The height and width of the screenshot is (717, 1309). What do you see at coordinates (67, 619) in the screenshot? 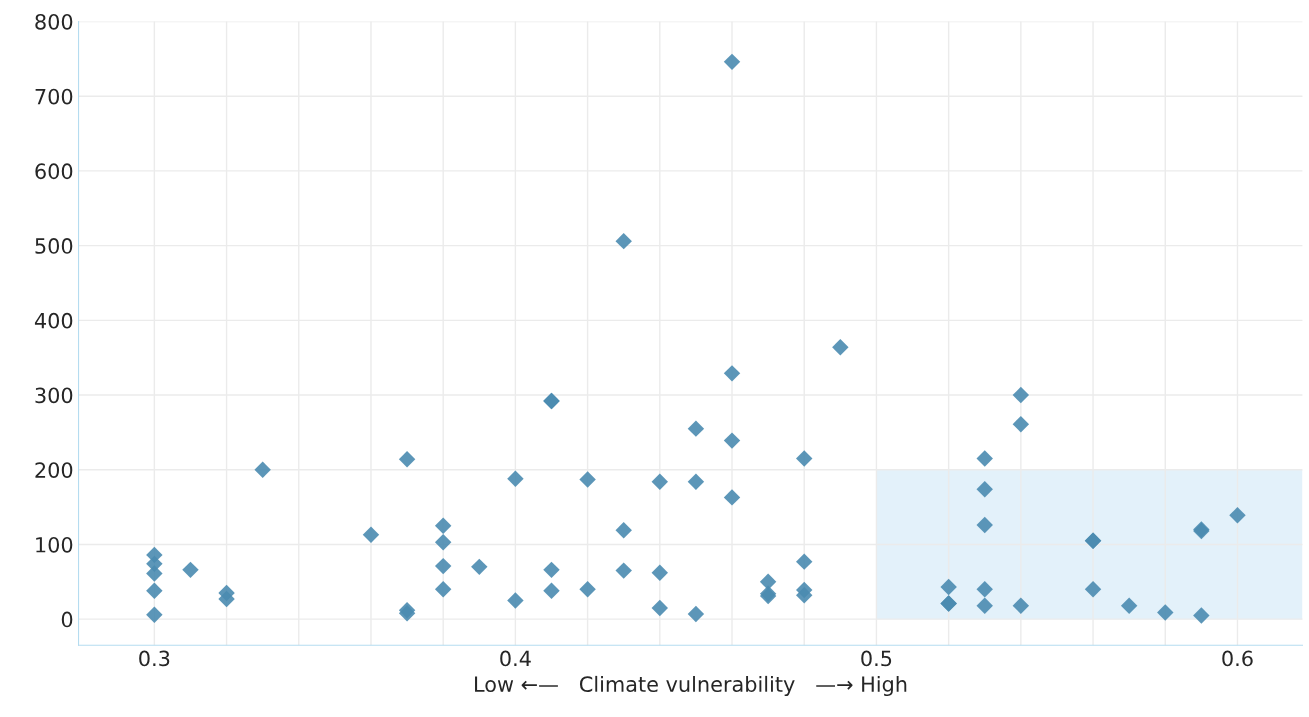
I see `y-tick-label: 0` at bounding box center [67, 619].